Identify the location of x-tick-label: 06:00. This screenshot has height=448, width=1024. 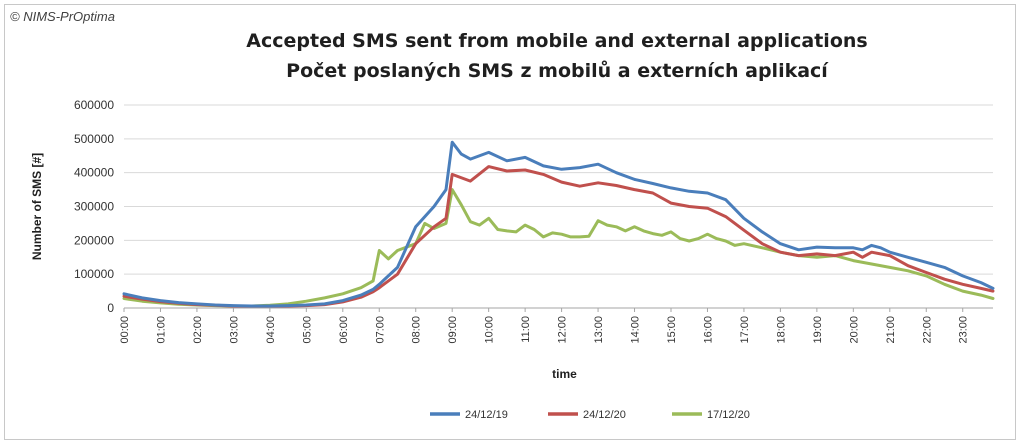
(344, 330).